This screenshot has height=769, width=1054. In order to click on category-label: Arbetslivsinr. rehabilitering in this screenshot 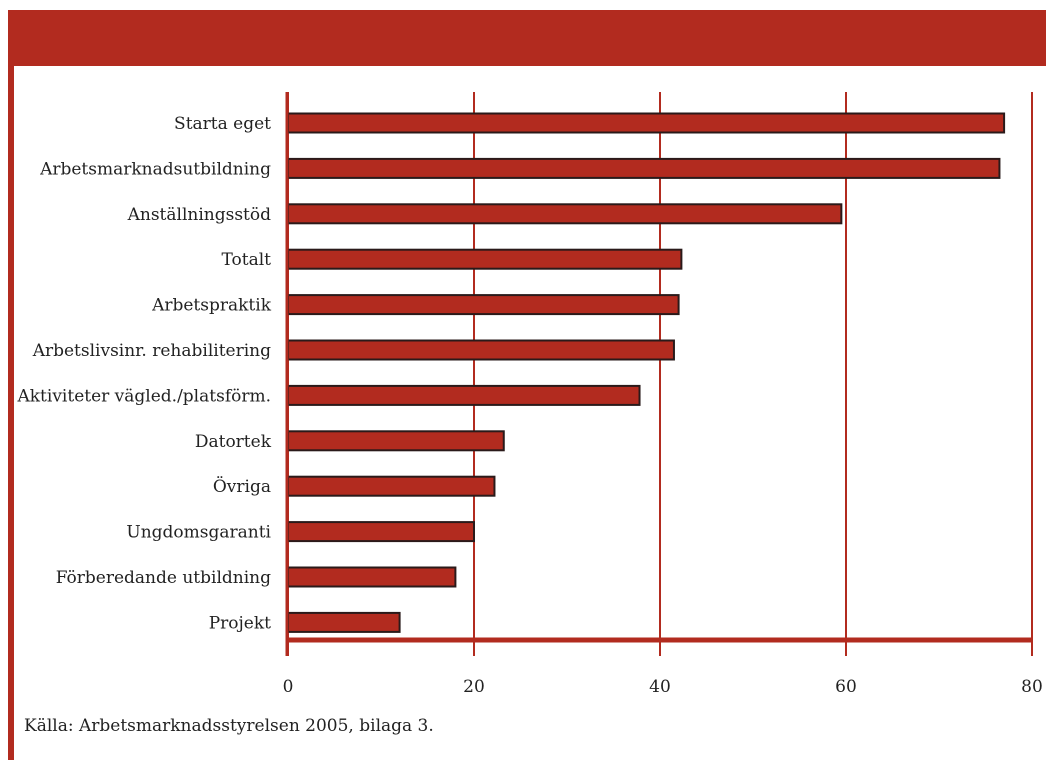, I will do `click(151, 351)`.